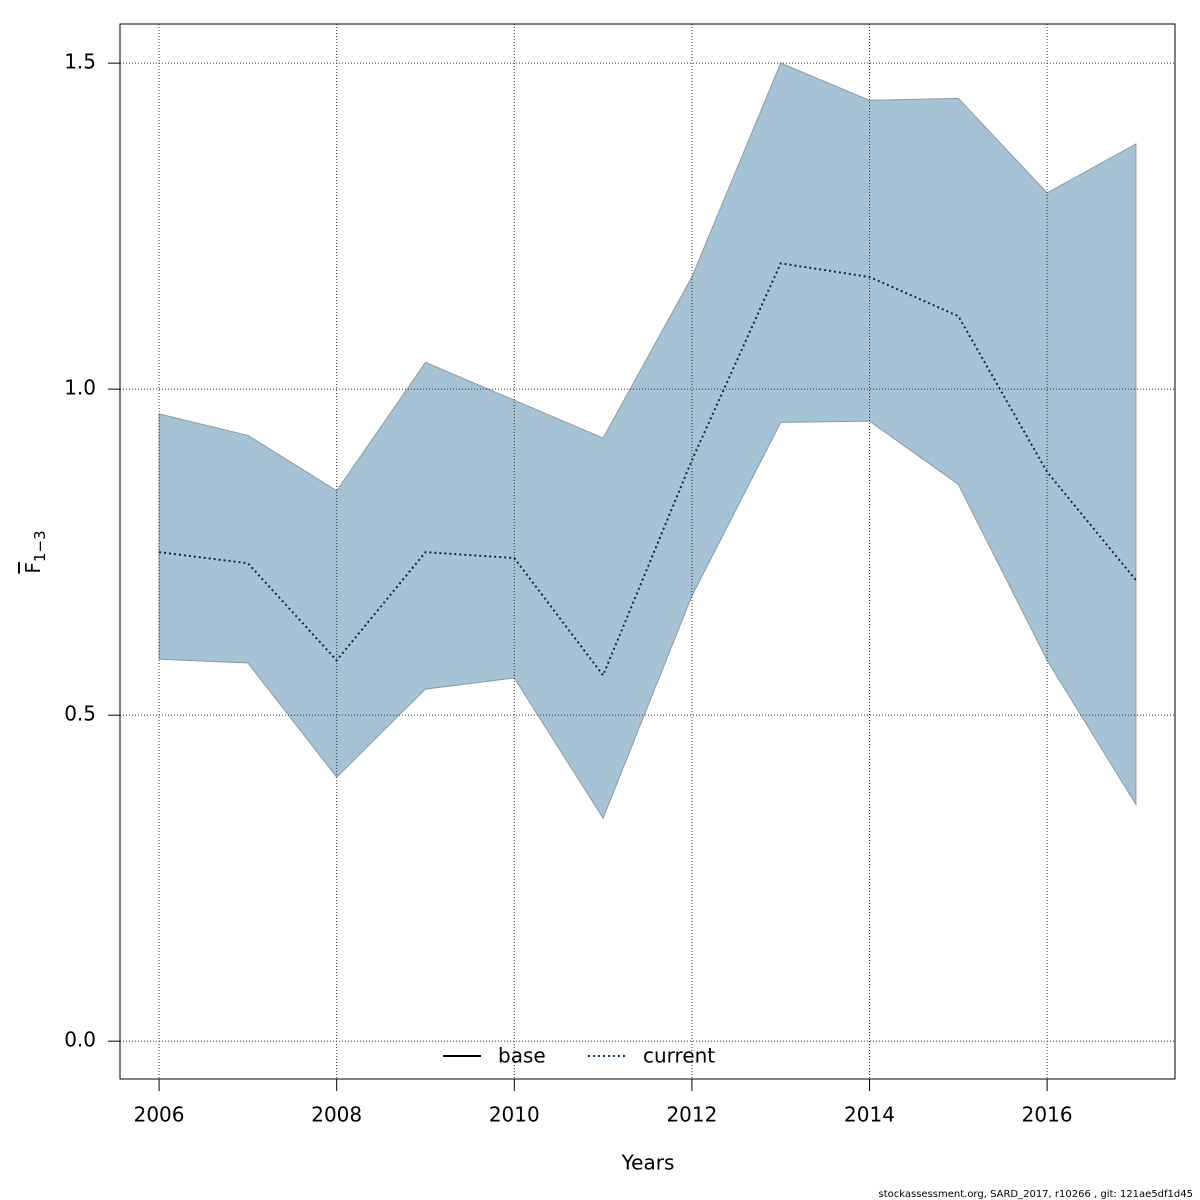 The image size is (1200, 1200). What do you see at coordinates (80, 714) in the screenshot?
I see `y-tick-label: 0.5` at bounding box center [80, 714].